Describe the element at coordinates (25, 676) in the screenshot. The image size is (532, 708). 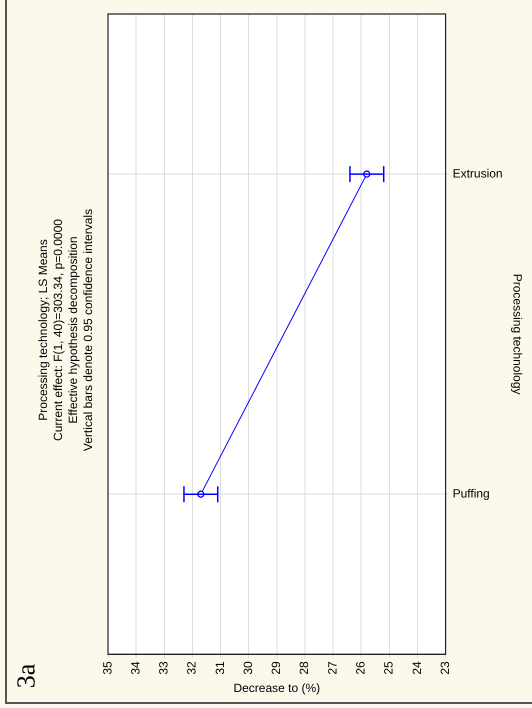
I see `text: 3a` at that location.